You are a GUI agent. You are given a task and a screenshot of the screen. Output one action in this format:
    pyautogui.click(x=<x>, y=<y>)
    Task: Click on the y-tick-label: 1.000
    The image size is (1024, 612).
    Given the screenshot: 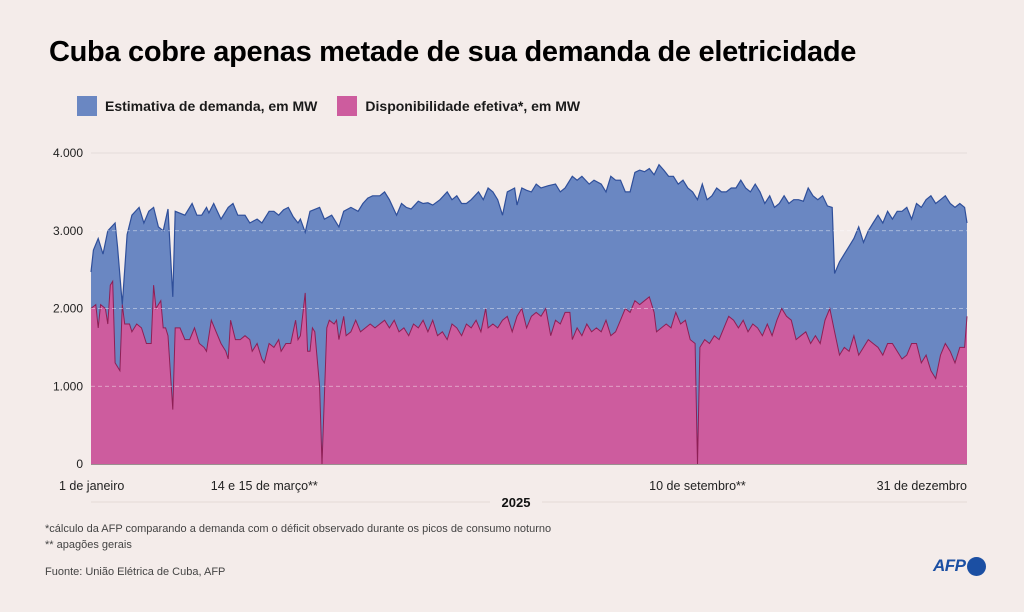 What is the action you would take?
    pyautogui.click(x=68, y=386)
    